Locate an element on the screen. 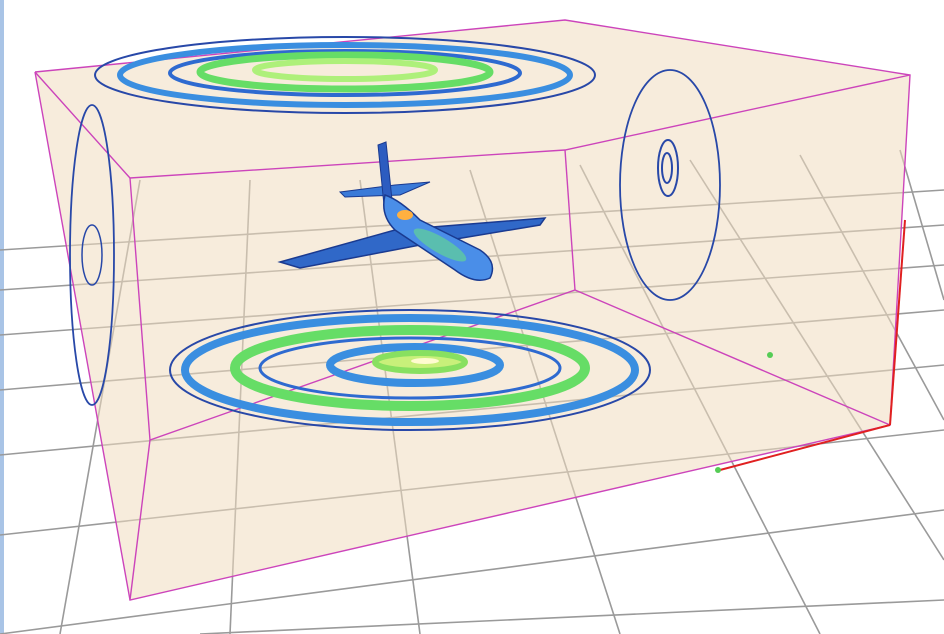  bottom-contours is located at coordinates (410, 370).